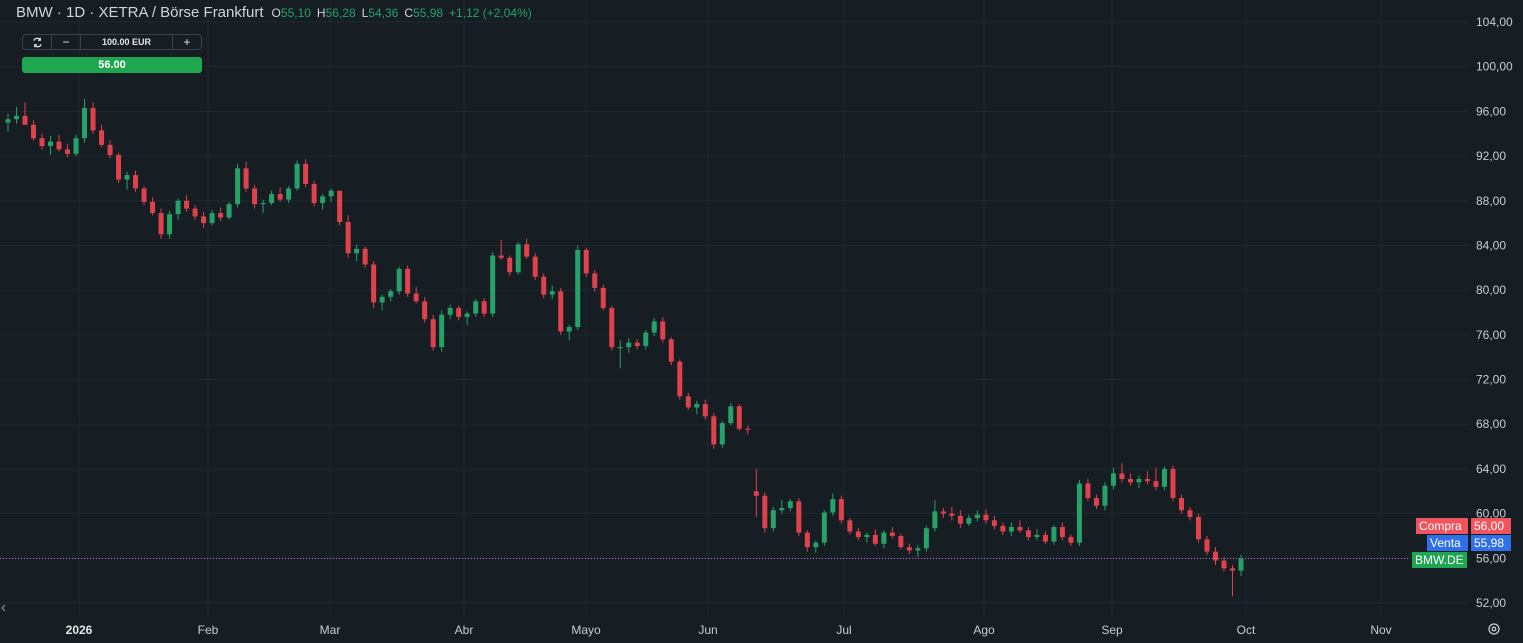  I want to click on symbol-tag: BMW.DE, so click(1439, 560).